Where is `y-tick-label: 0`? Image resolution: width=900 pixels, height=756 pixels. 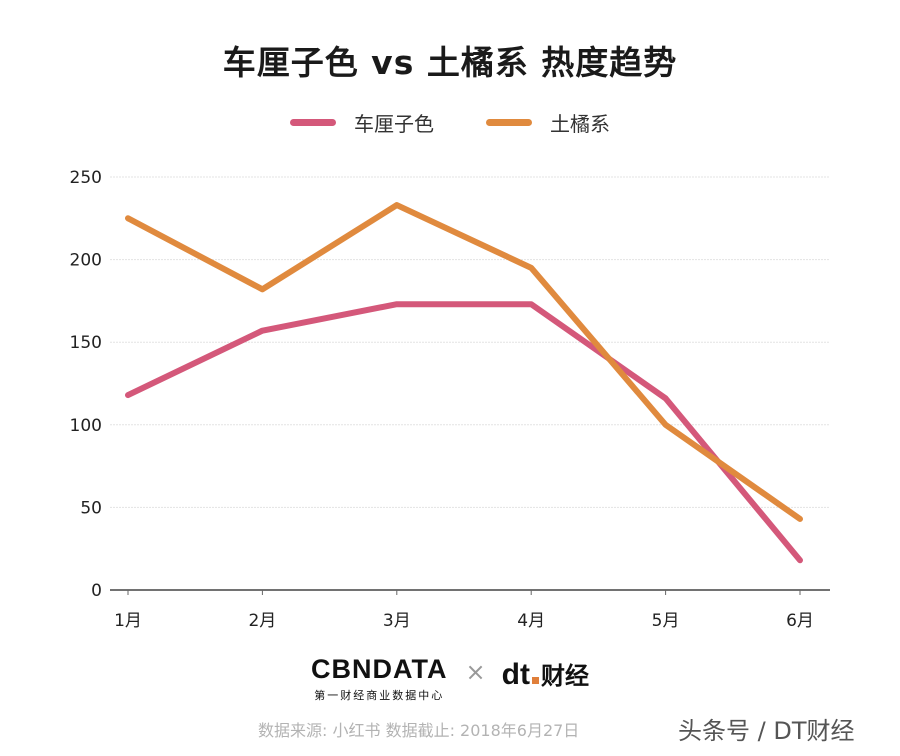 y-tick-label: 0 is located at coordinates (96, 591).